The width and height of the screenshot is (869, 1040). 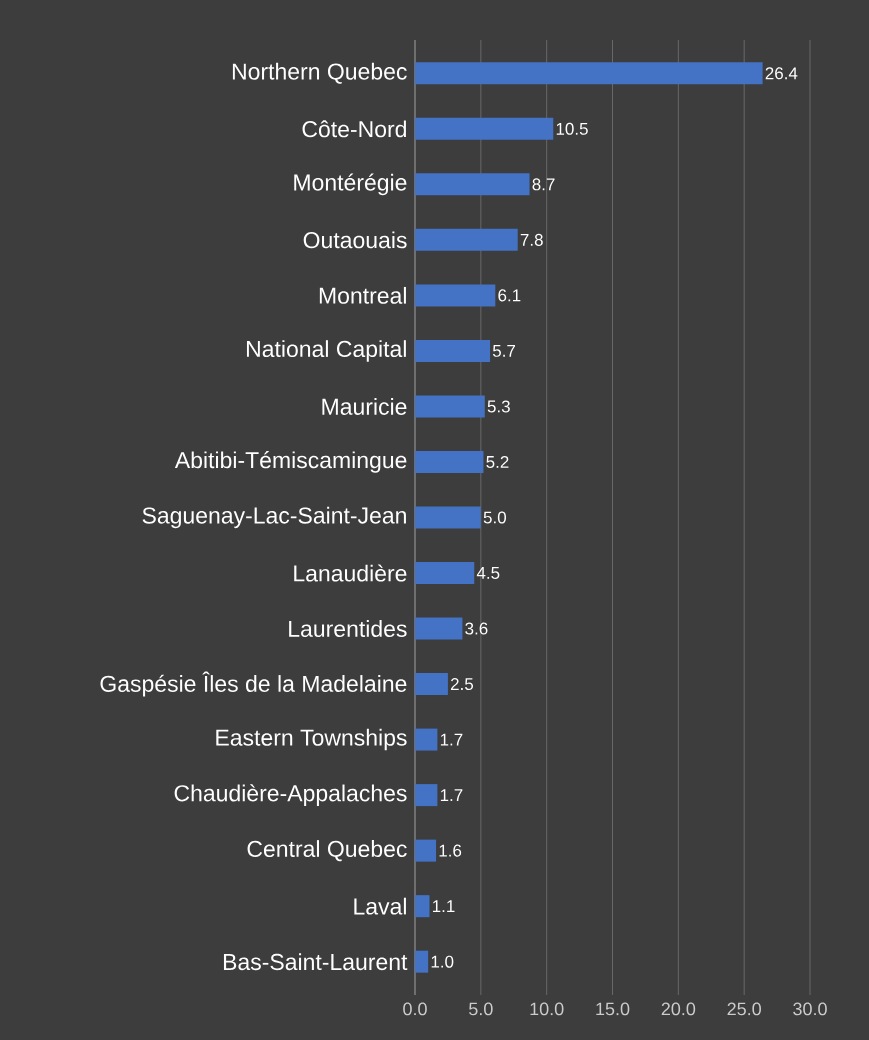 I want to click on y-tick-label: Northern Quebec, so click(x=319, y=73).